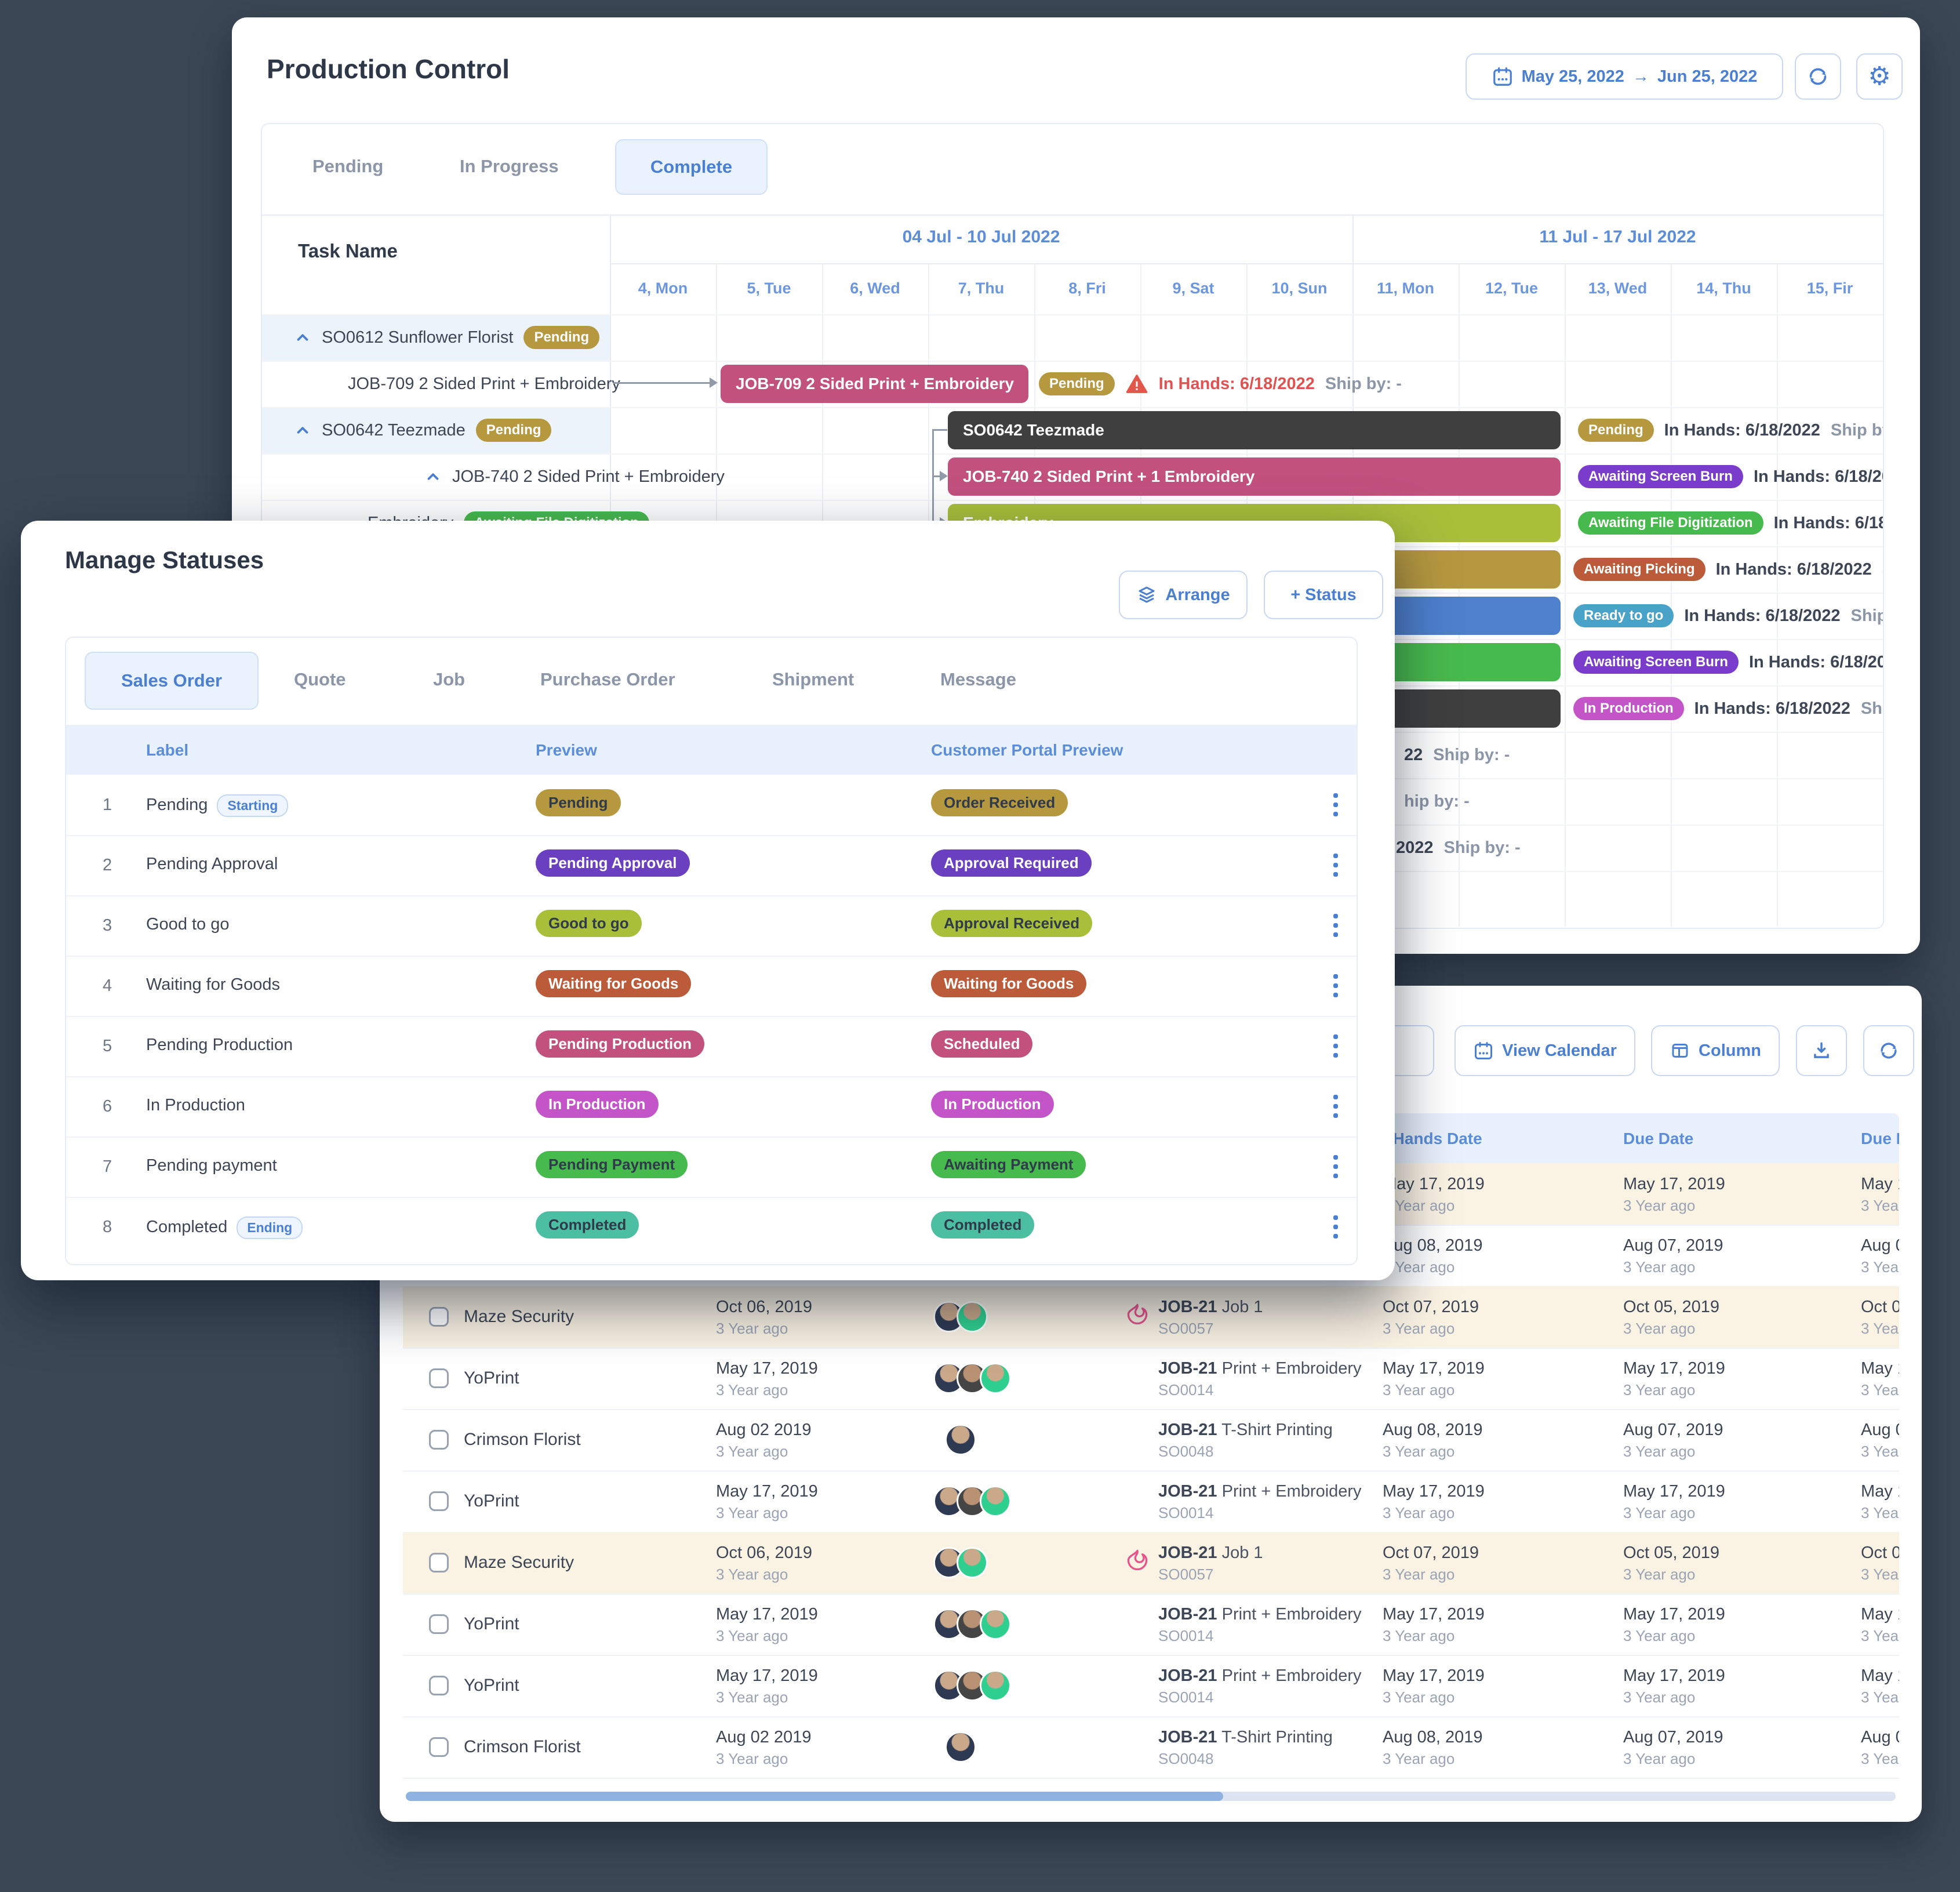 The width and height of the screenshot is (1960, 1892). I want to click on in-hands-date: 22, so click(1413, 754).